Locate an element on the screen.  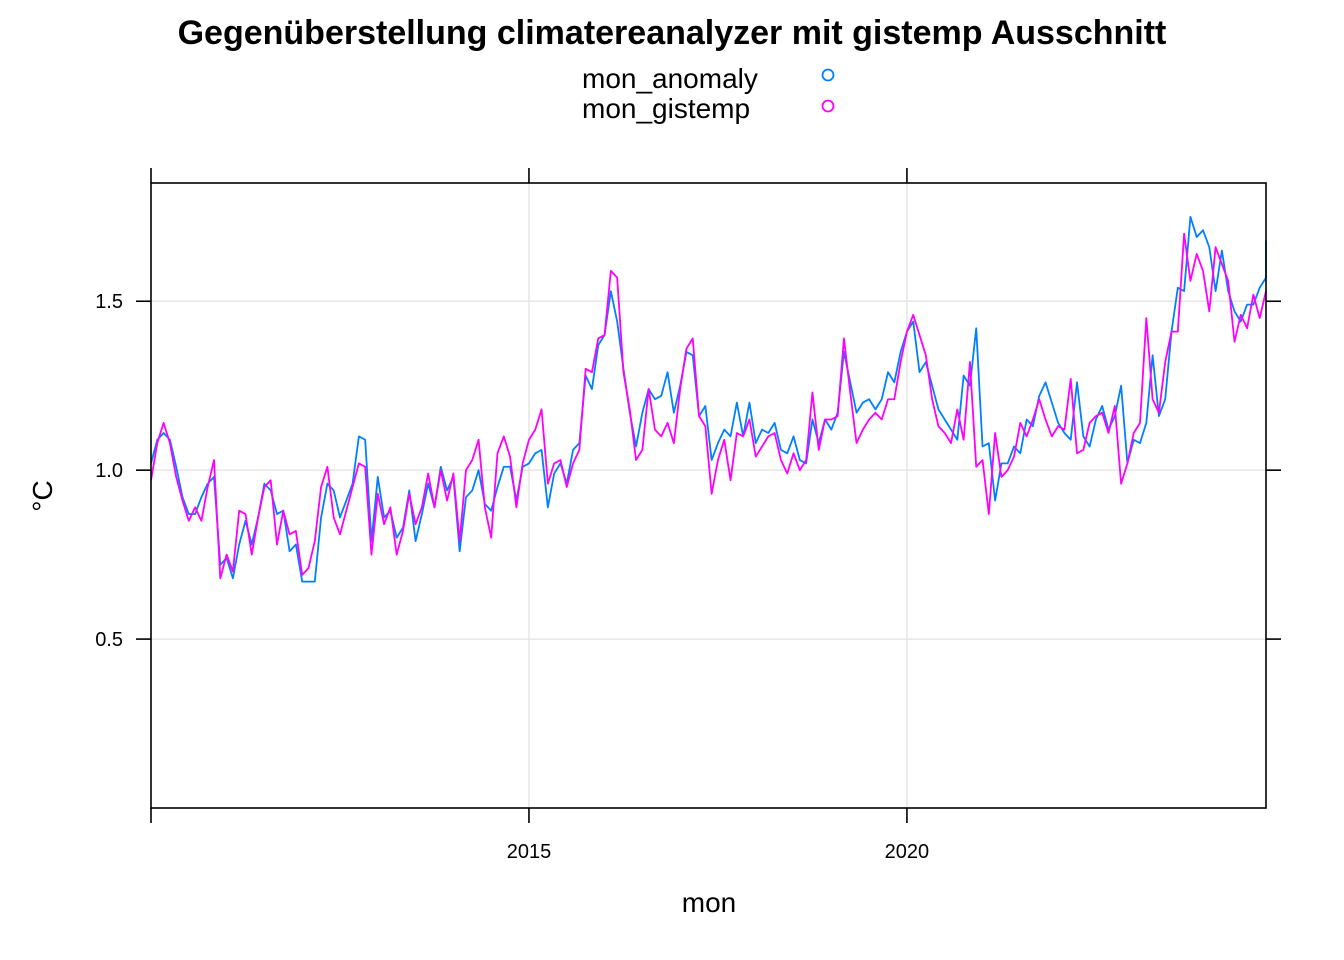
legend: mon_anomaly mon_gistemp is located at coordinates (708, 93).